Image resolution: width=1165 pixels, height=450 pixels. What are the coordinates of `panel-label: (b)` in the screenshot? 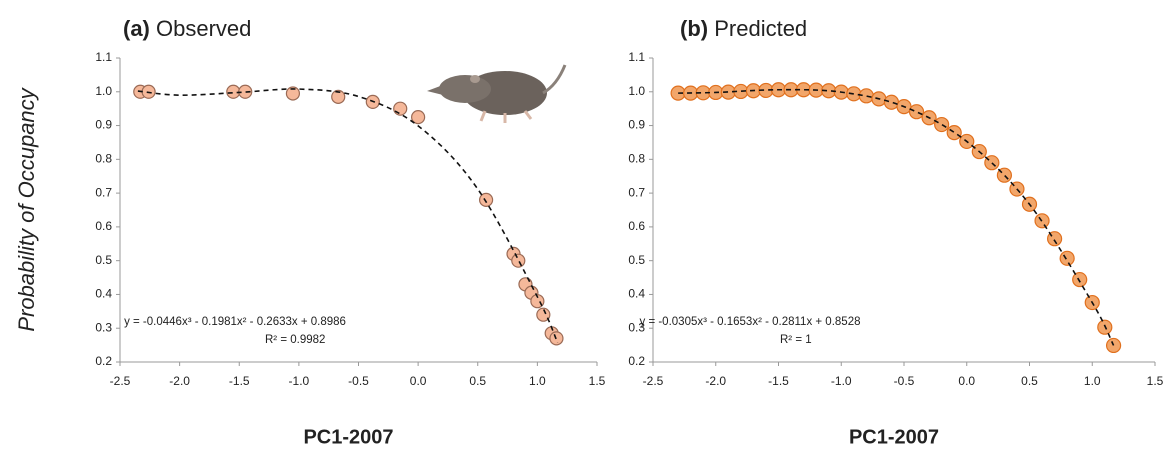 It's located at (694, 28).